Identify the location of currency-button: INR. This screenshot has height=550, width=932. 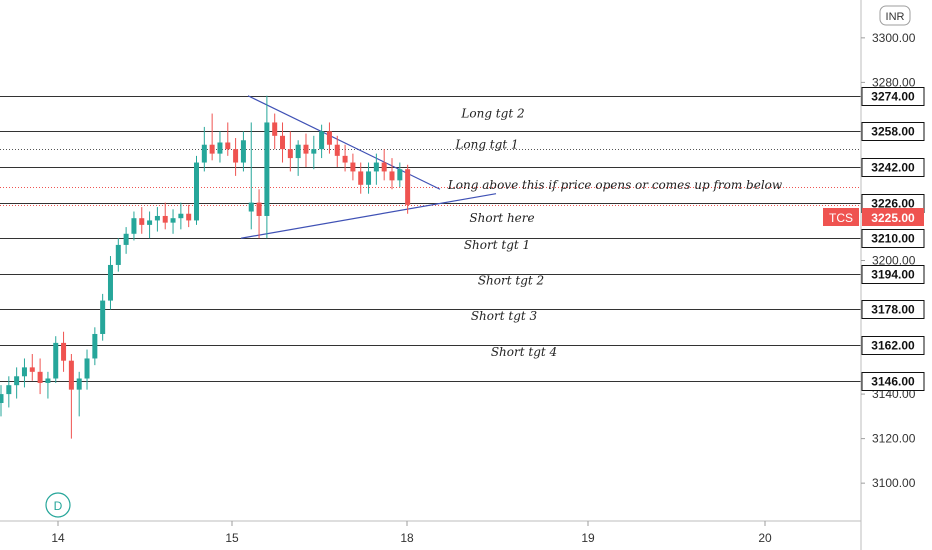
(895, 15).